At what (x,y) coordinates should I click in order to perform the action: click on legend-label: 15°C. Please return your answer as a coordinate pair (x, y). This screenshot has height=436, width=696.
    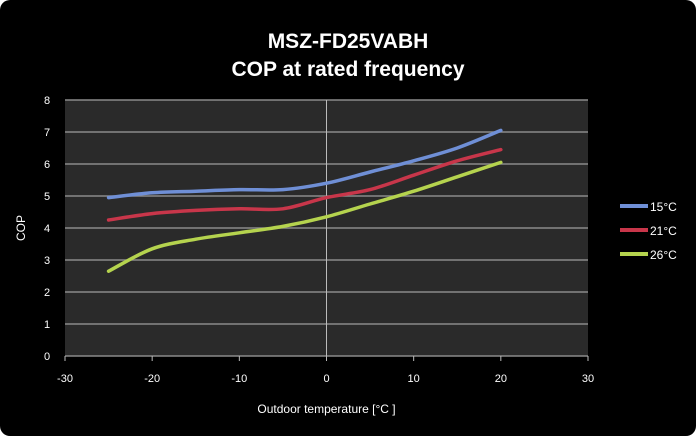
    Looking at the image, I should click on (663, 207).